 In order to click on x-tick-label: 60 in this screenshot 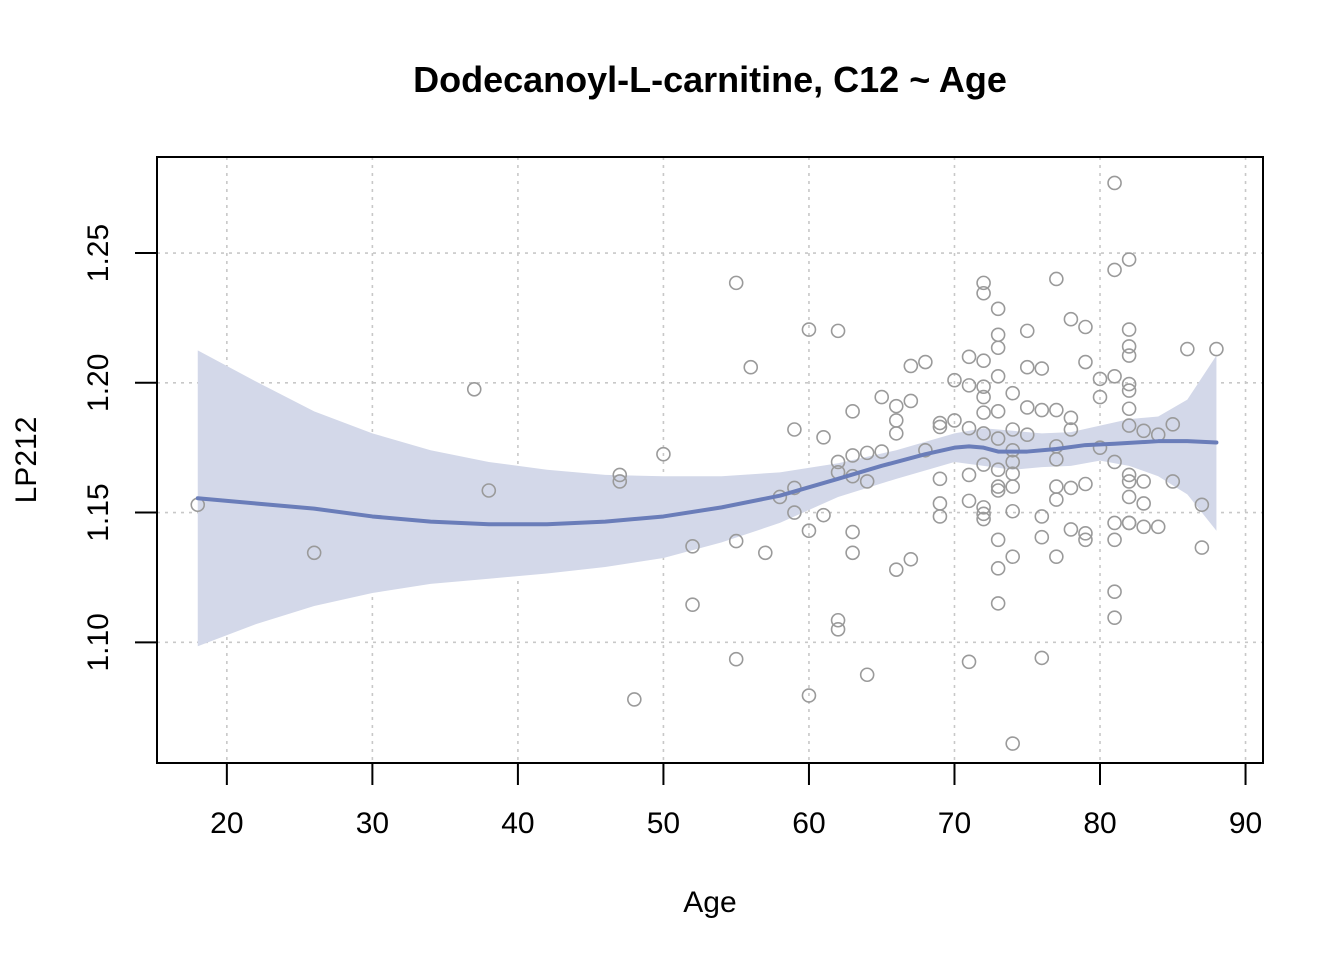, I will do `click(808, 823)`.